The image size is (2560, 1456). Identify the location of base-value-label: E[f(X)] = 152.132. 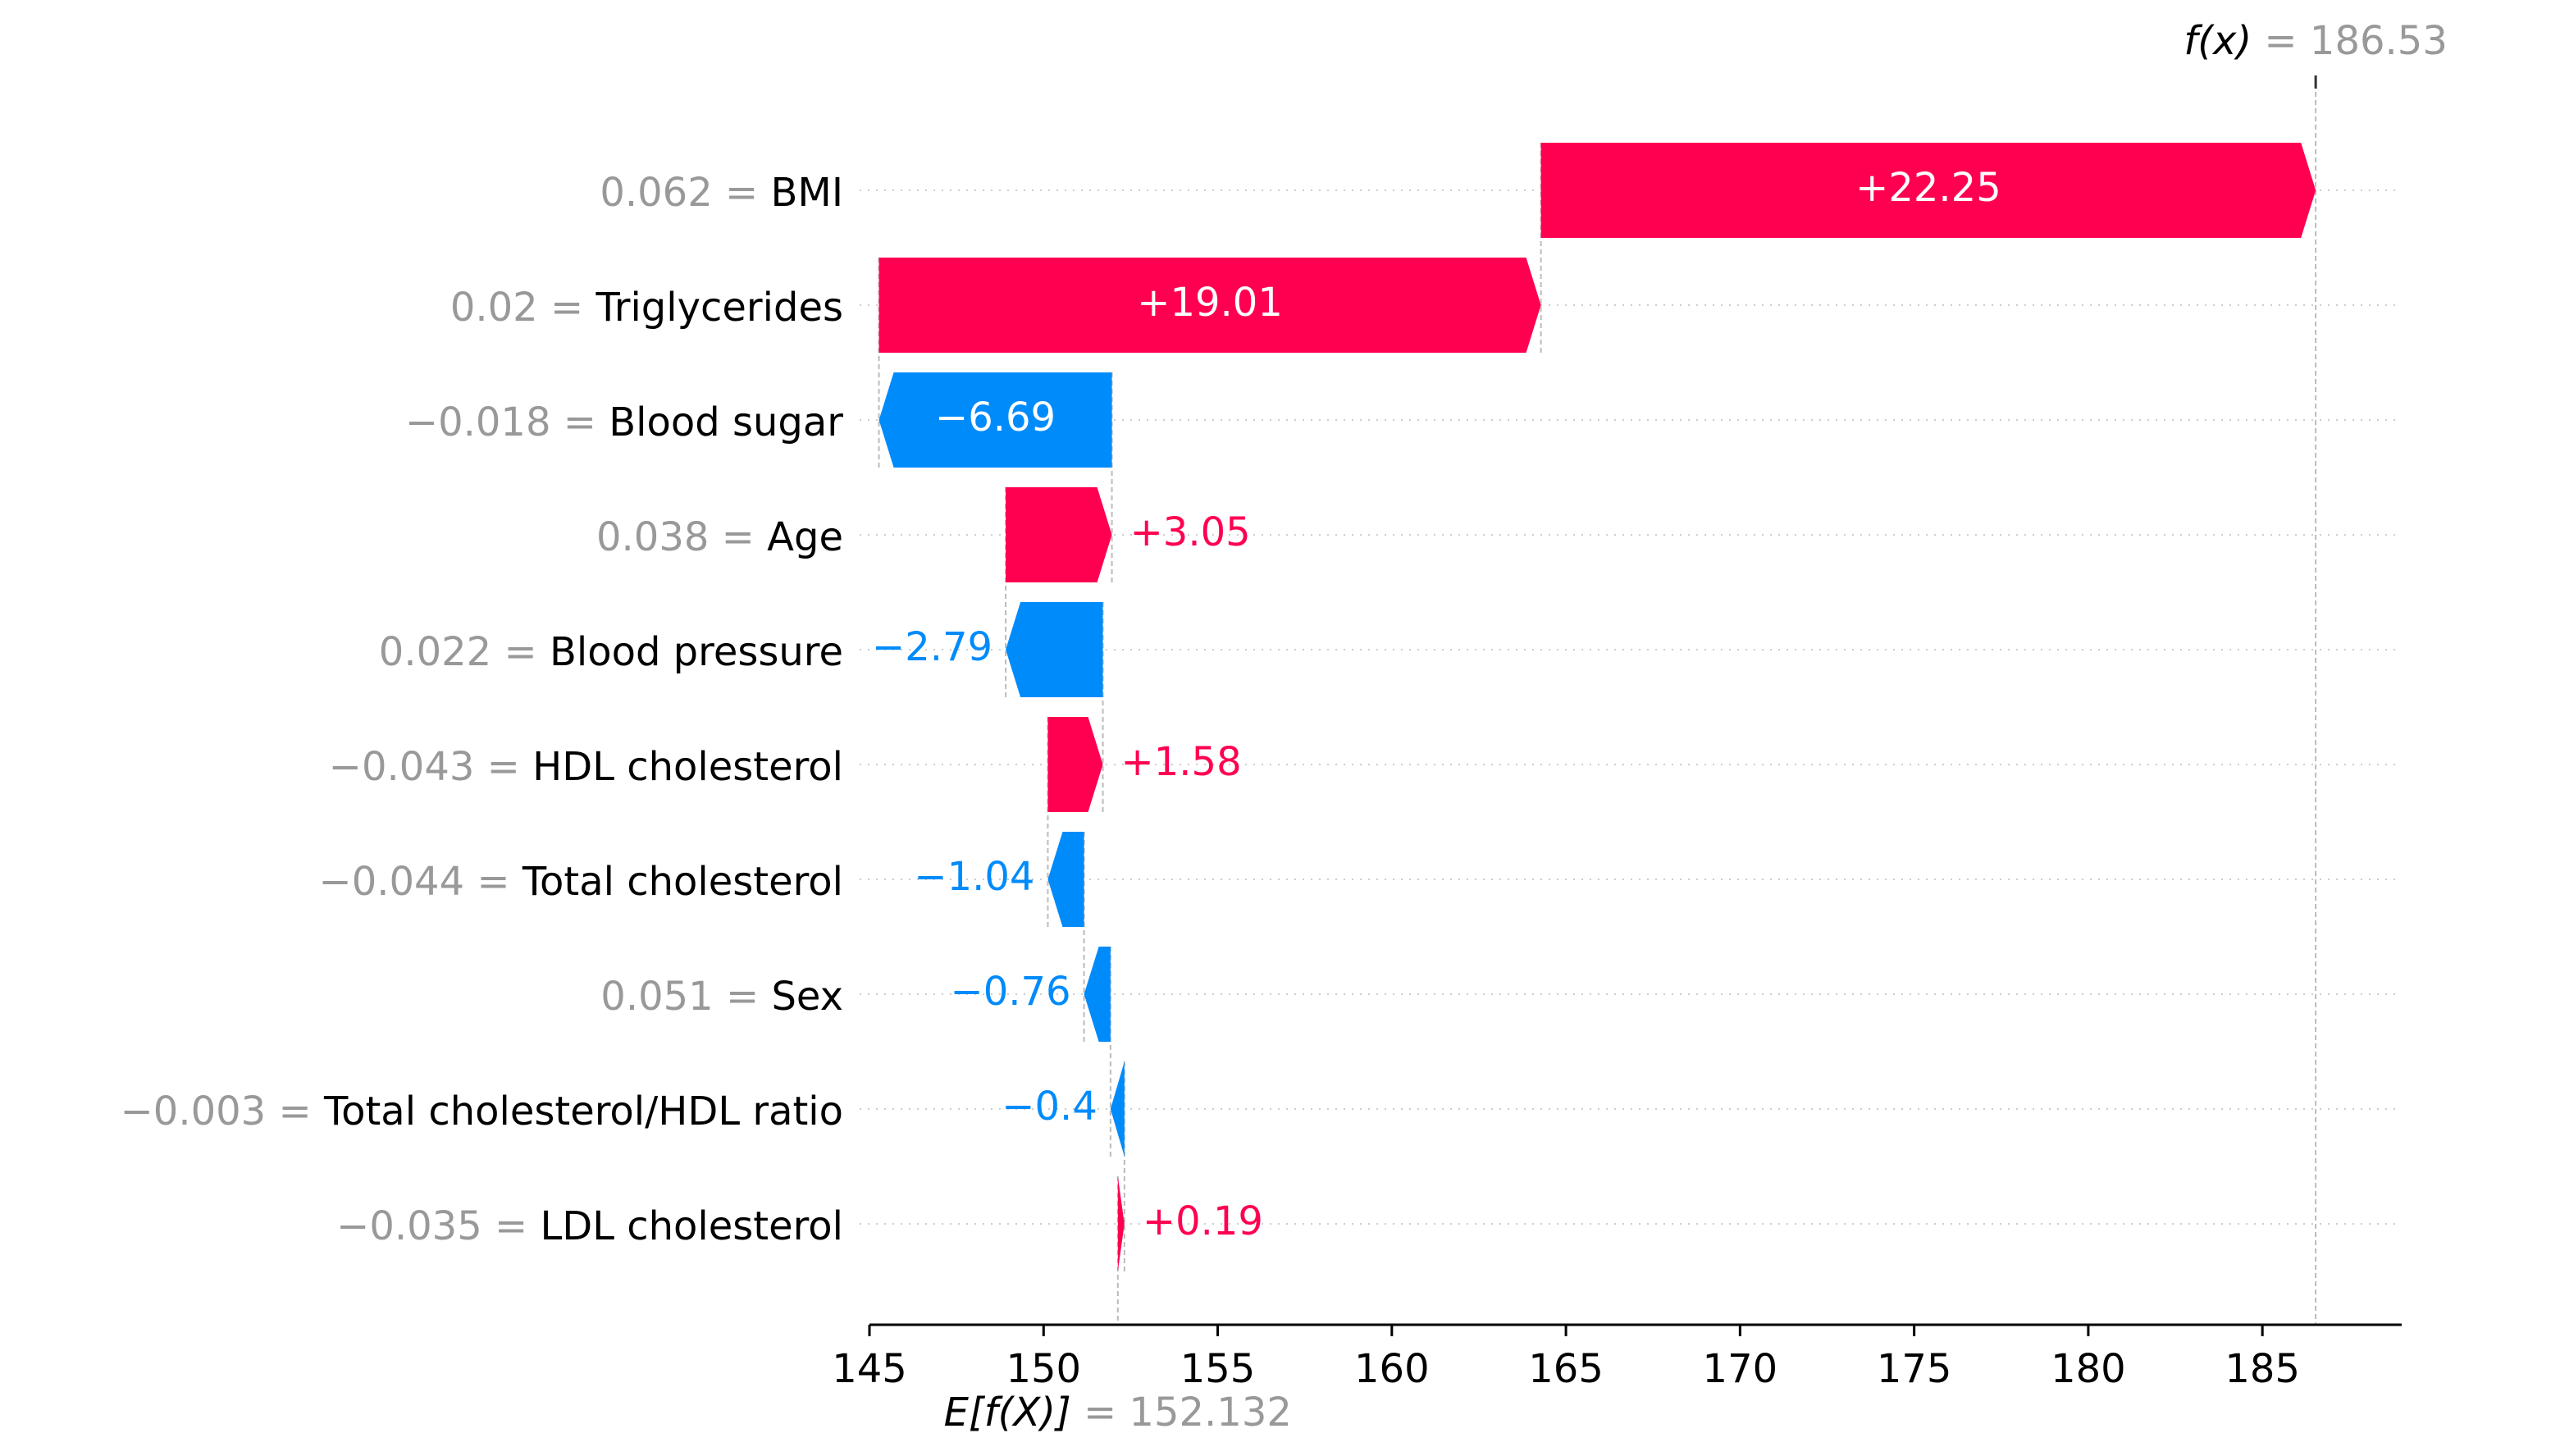
(1118, 1413).